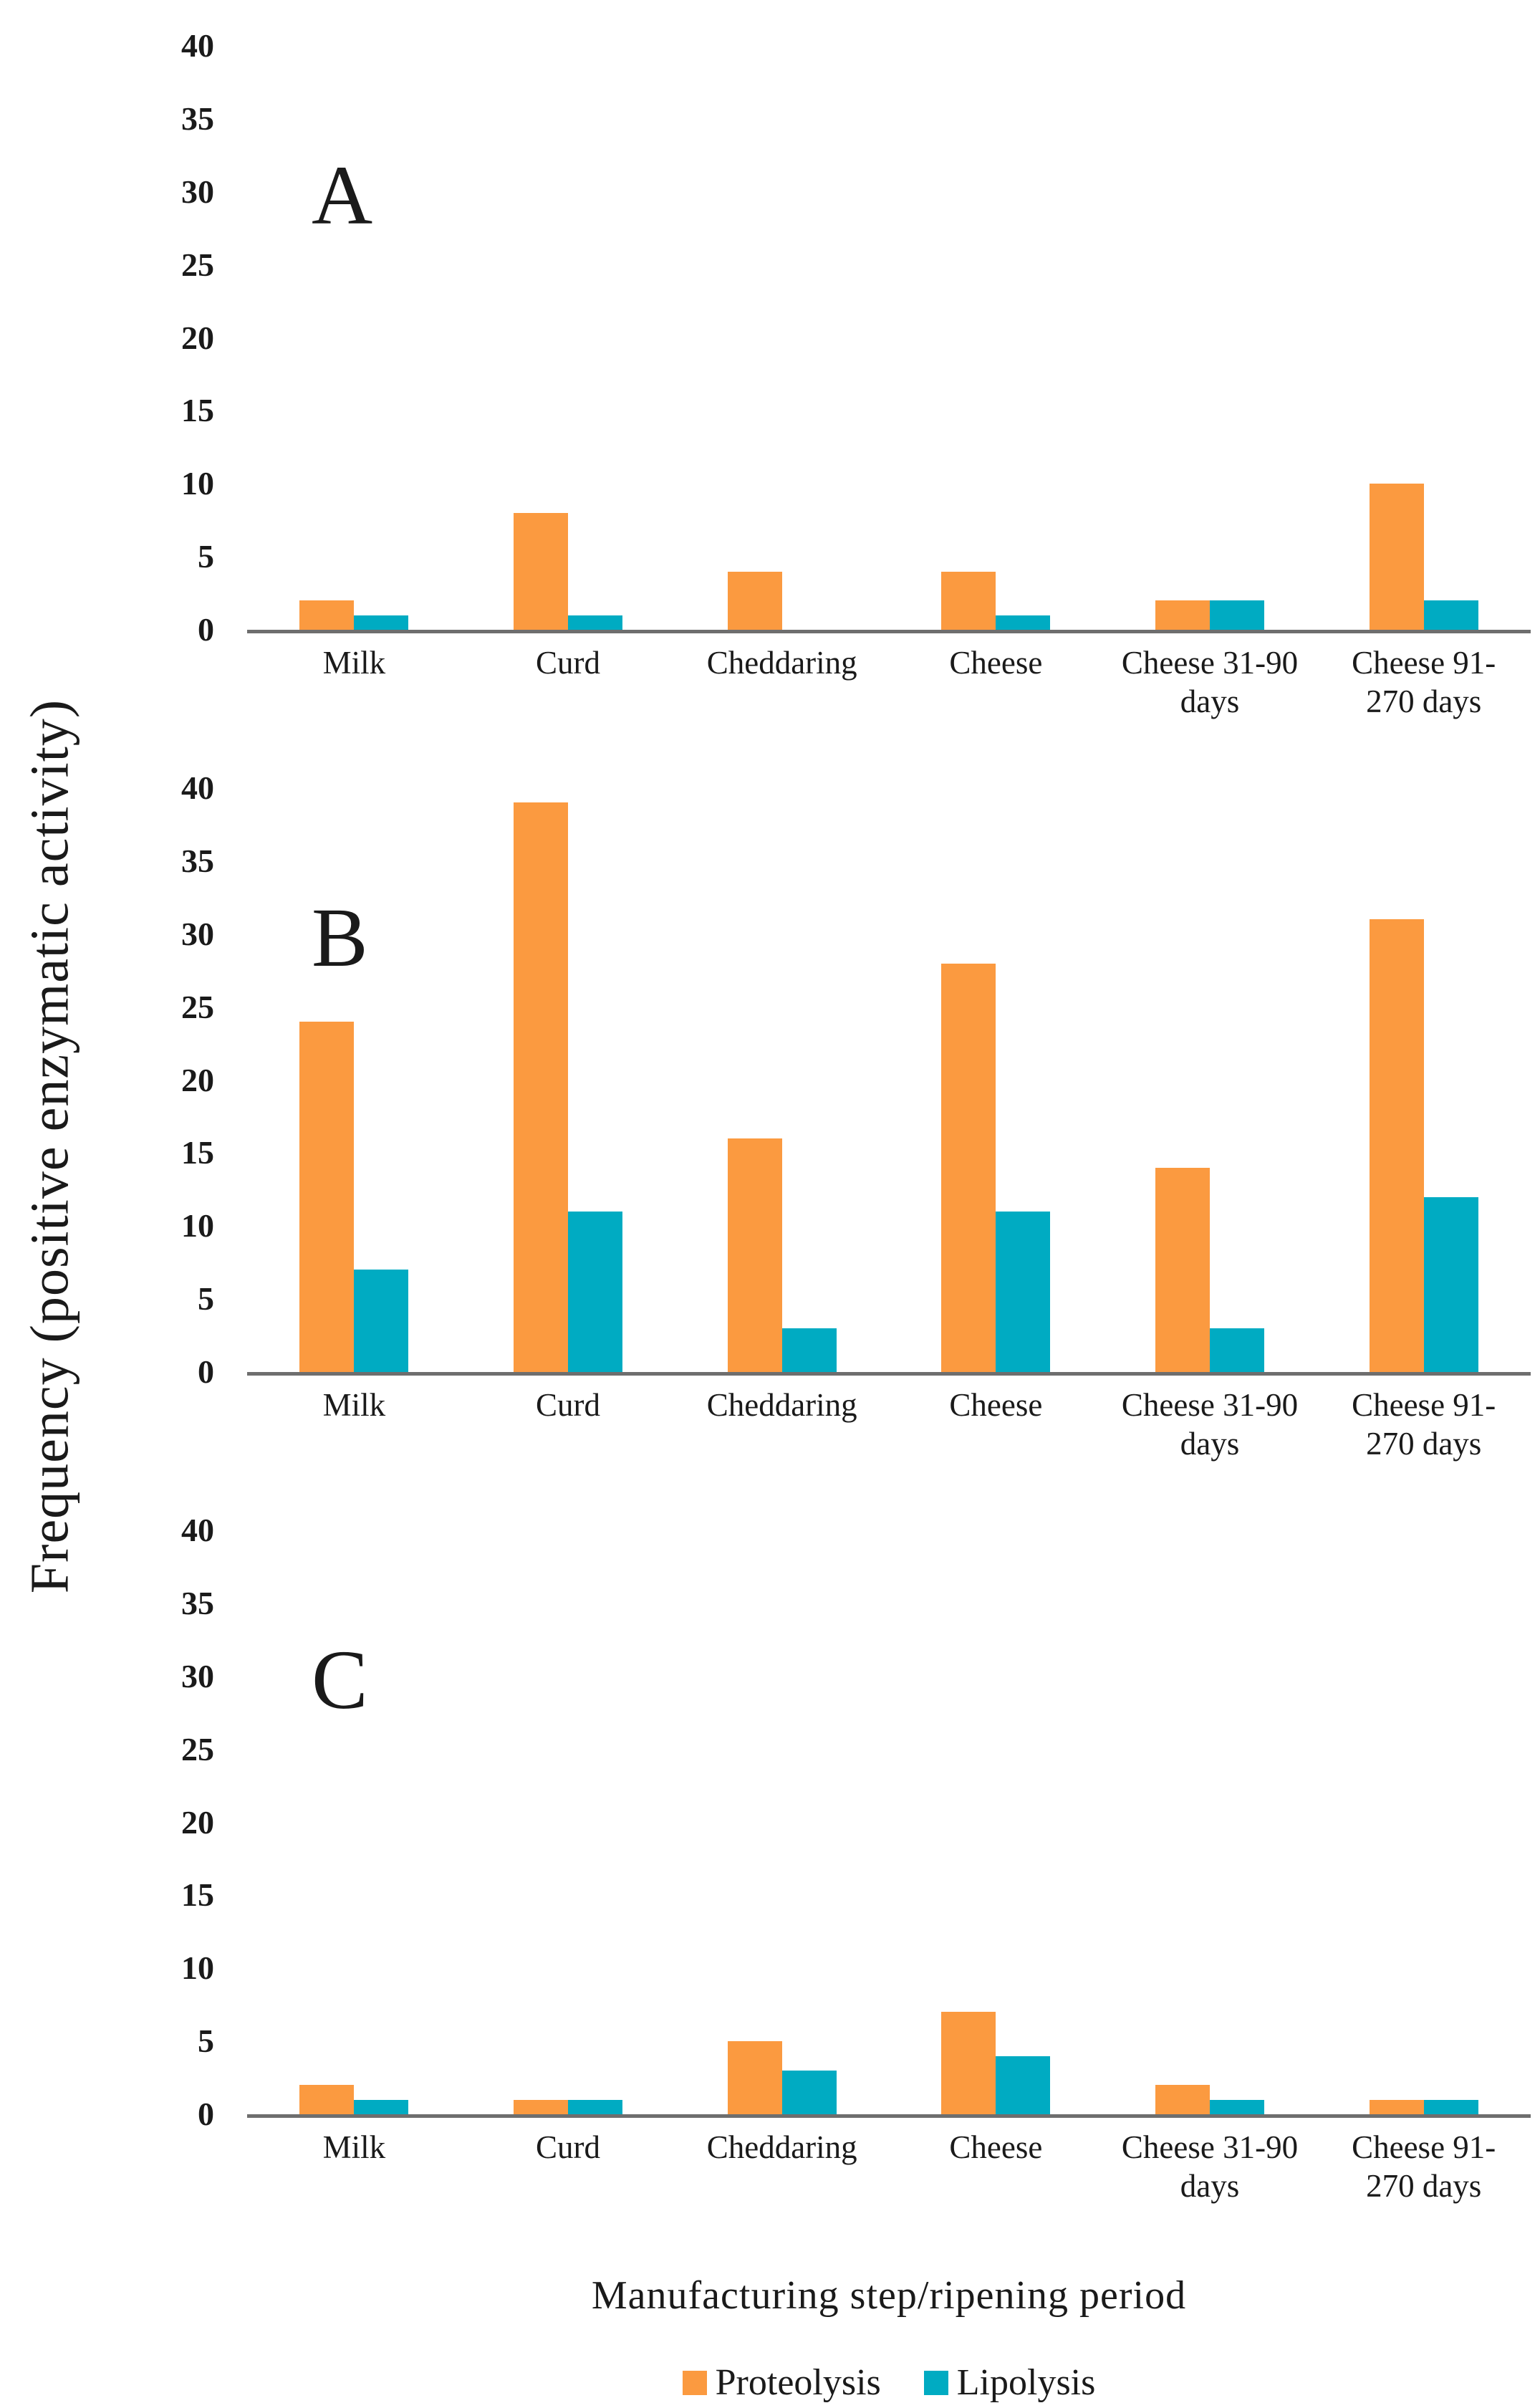  What do you see at coordinates (781, 663) in the screenshot?
I see `x-category-label: Cheddaring` at bounding box center [781, 663].